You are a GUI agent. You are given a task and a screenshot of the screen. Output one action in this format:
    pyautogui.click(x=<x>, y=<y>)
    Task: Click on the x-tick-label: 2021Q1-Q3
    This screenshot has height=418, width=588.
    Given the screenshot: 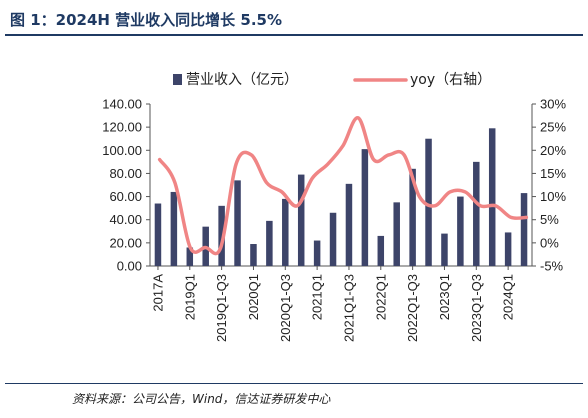 What is the action you would take?
    pyautogui.click(x=348, y=308)
    